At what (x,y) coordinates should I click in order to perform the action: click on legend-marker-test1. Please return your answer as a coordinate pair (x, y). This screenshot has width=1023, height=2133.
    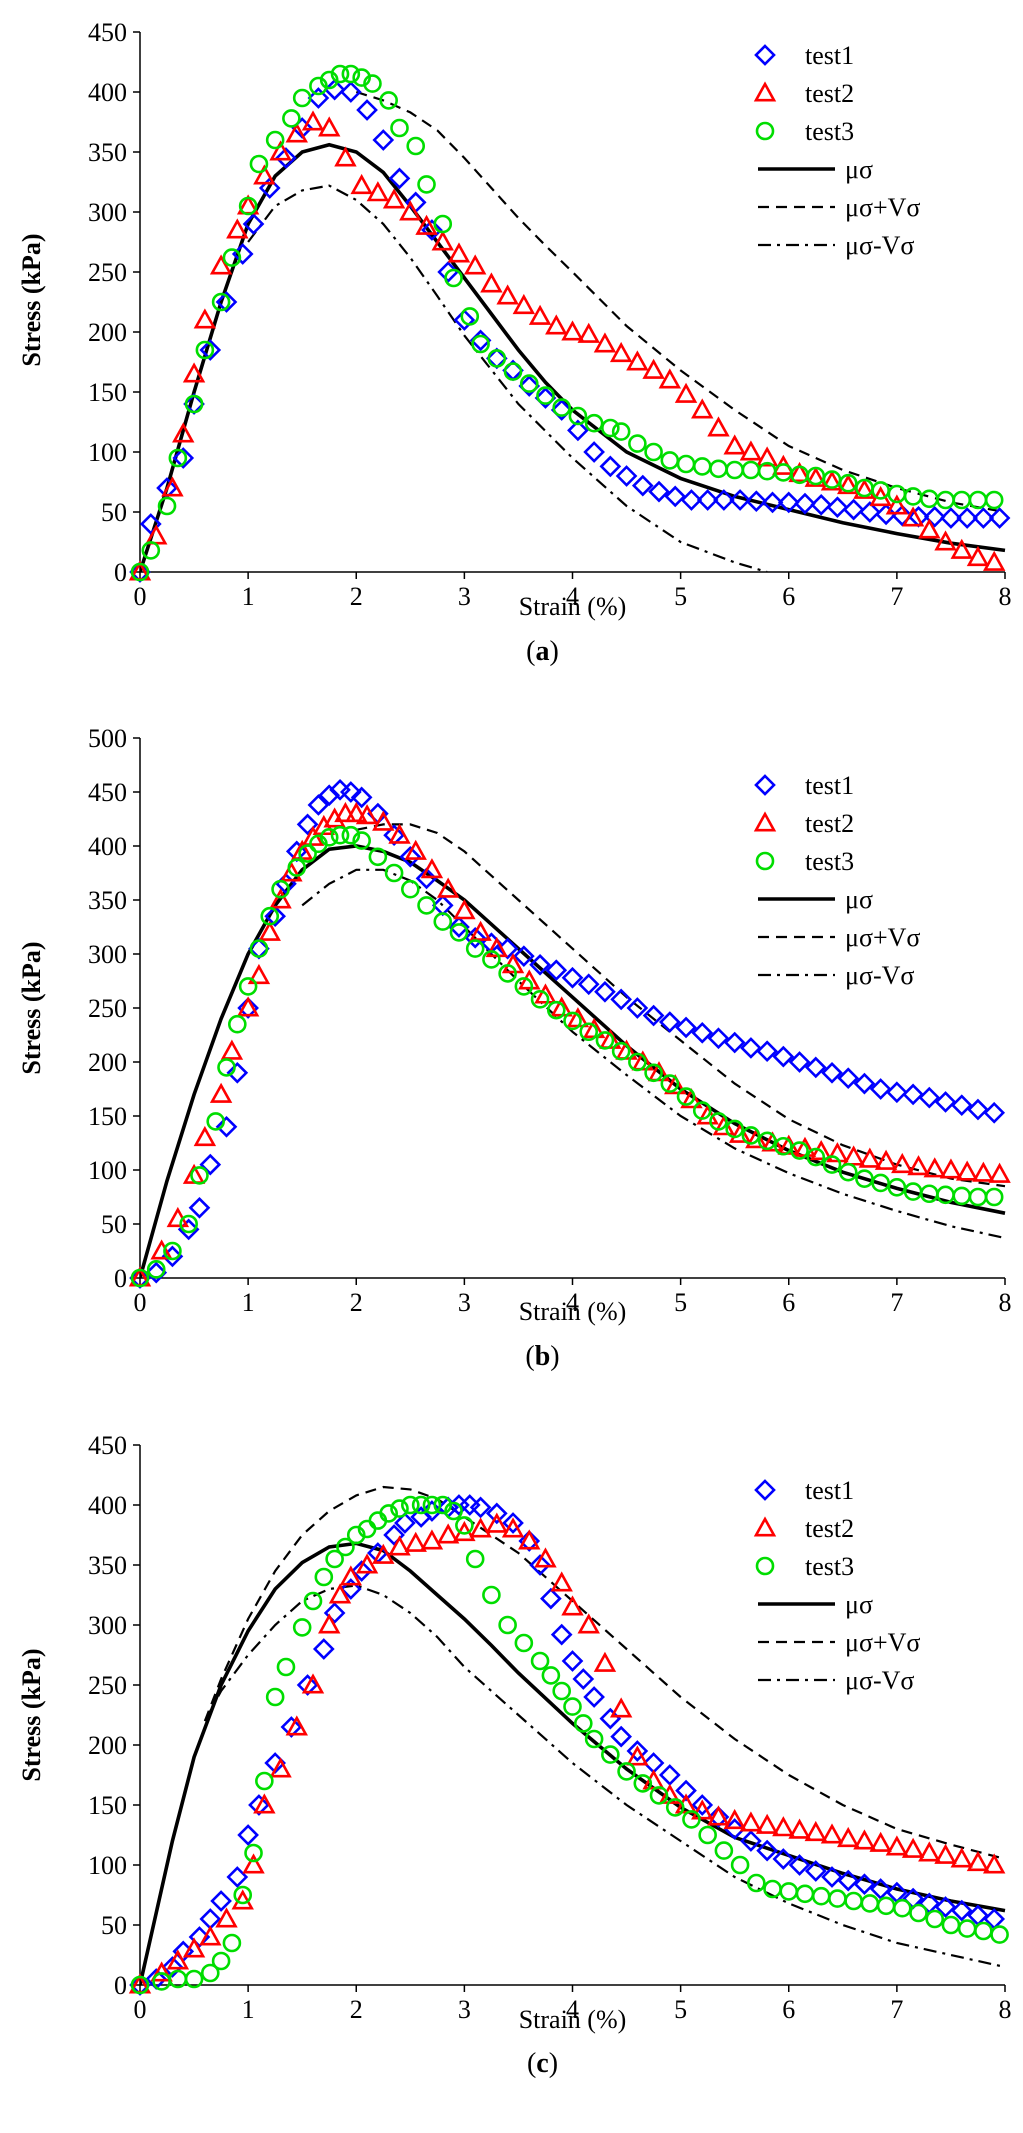
    Looking at the image, I should click on (765, 1490).